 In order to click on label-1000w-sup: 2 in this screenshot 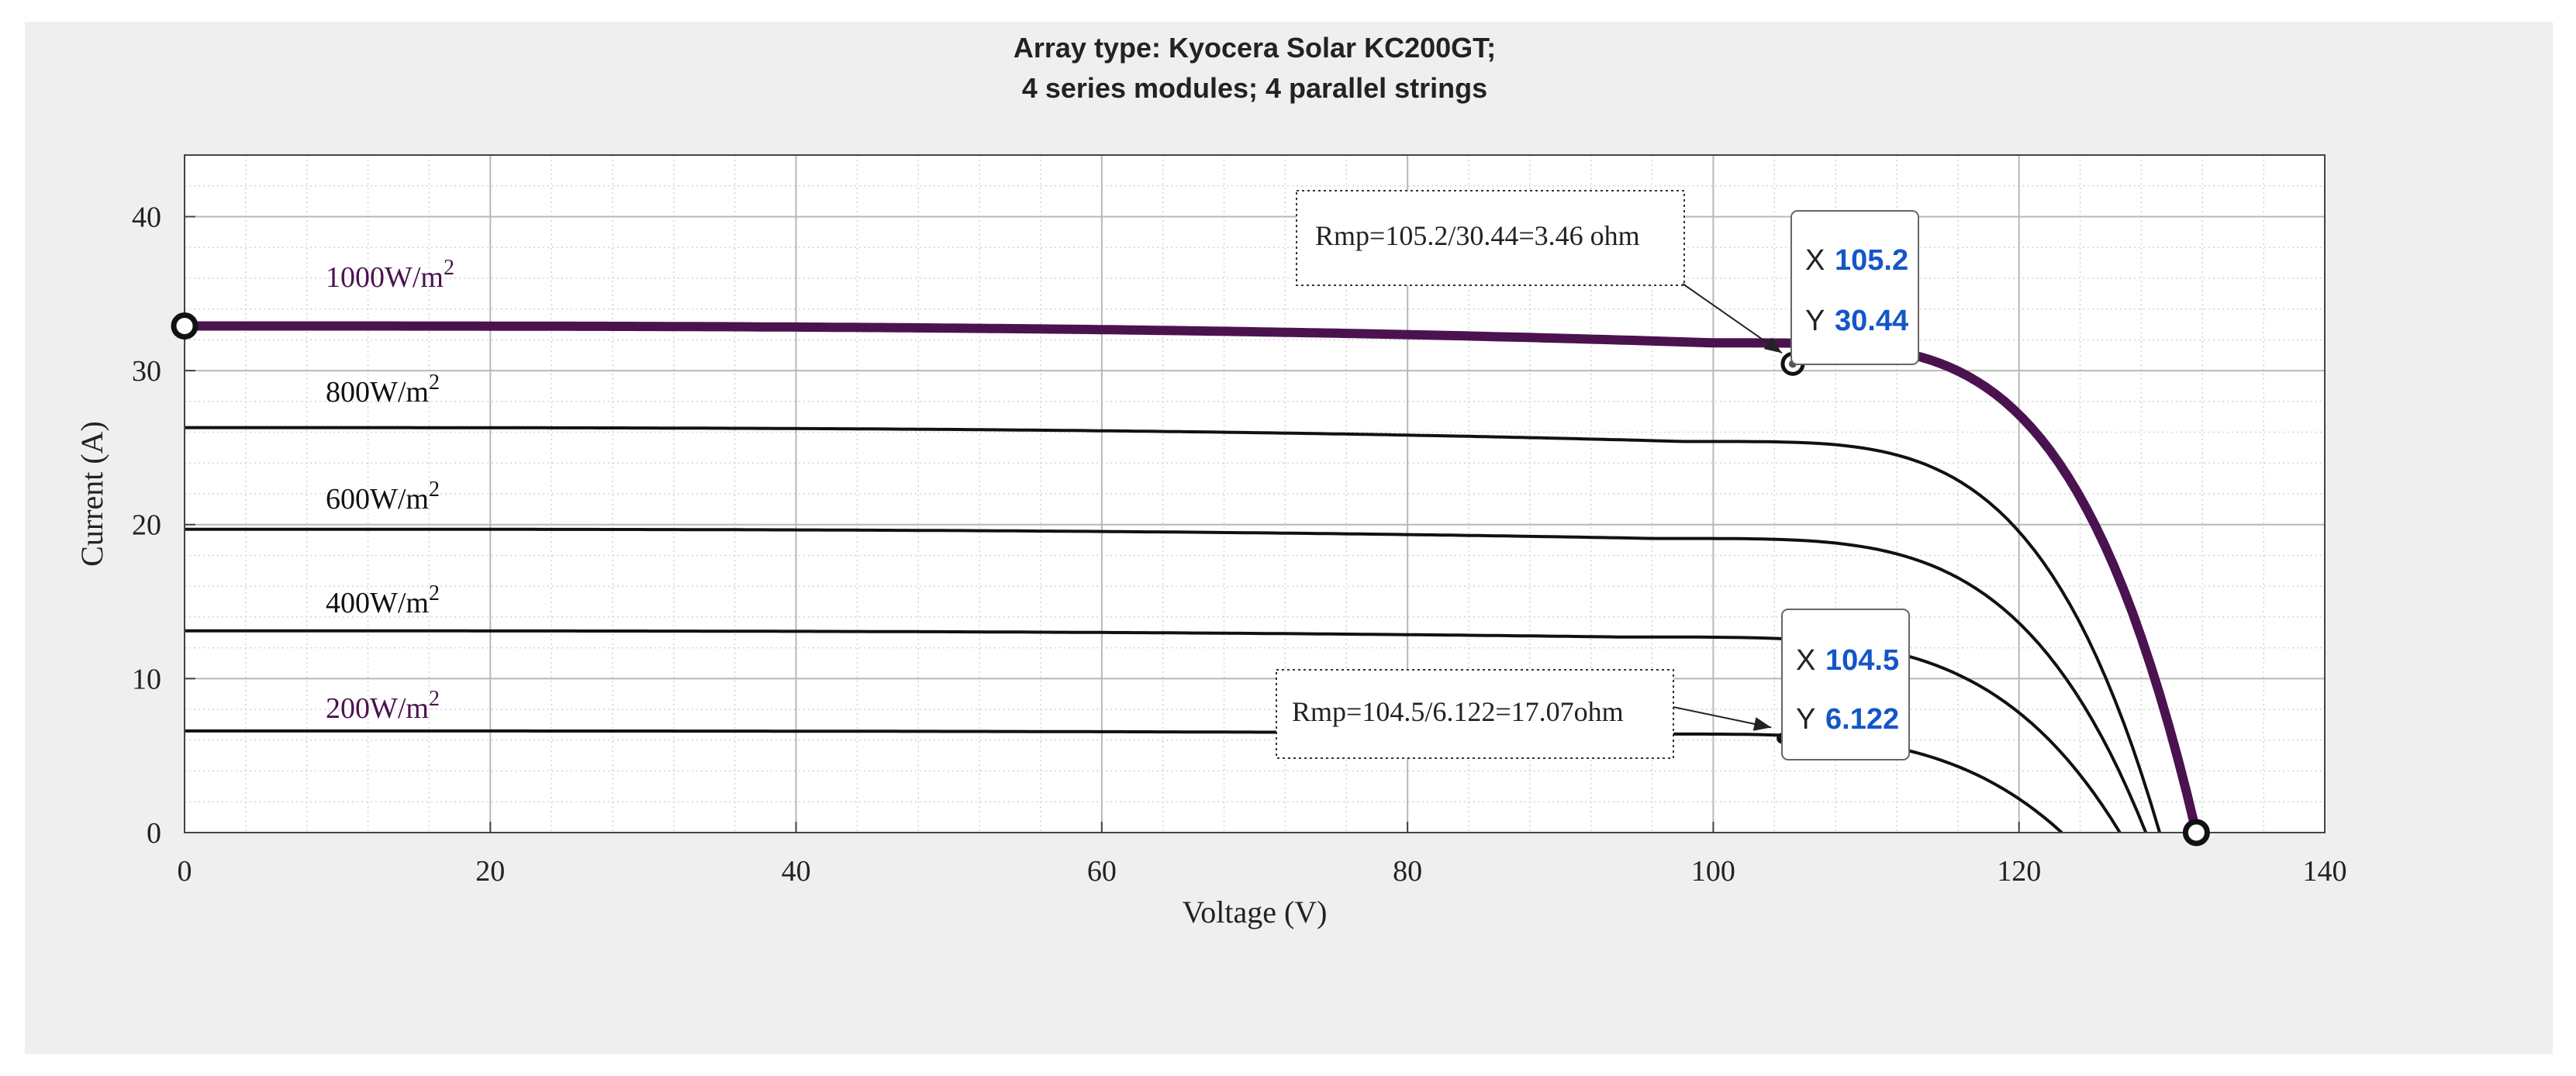, I will do `click(449, 268)`.